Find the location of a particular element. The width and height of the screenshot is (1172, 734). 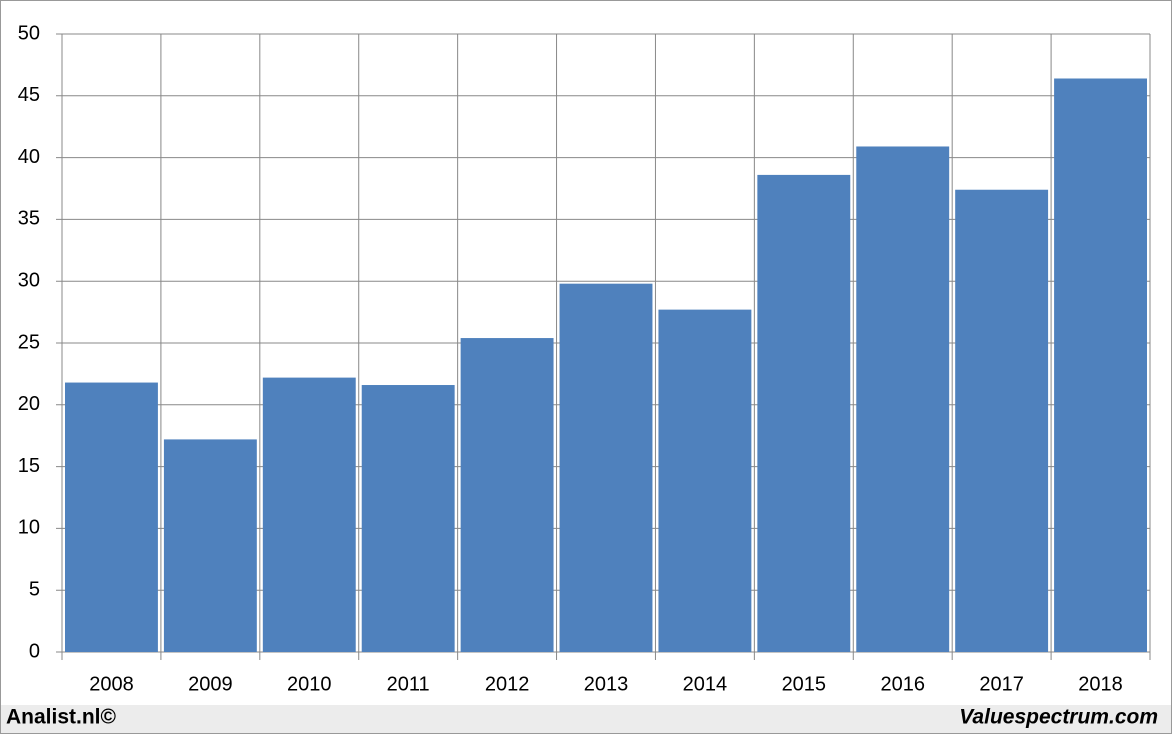

x-tick-label: 2015 is located at coordinates (804, 684).